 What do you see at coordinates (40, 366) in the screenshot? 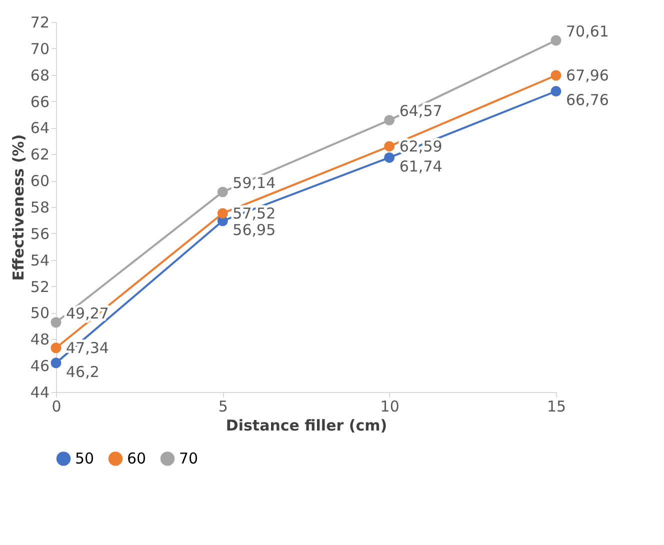
I see `y-tick-label: 46` at bounding box center [40, 366].